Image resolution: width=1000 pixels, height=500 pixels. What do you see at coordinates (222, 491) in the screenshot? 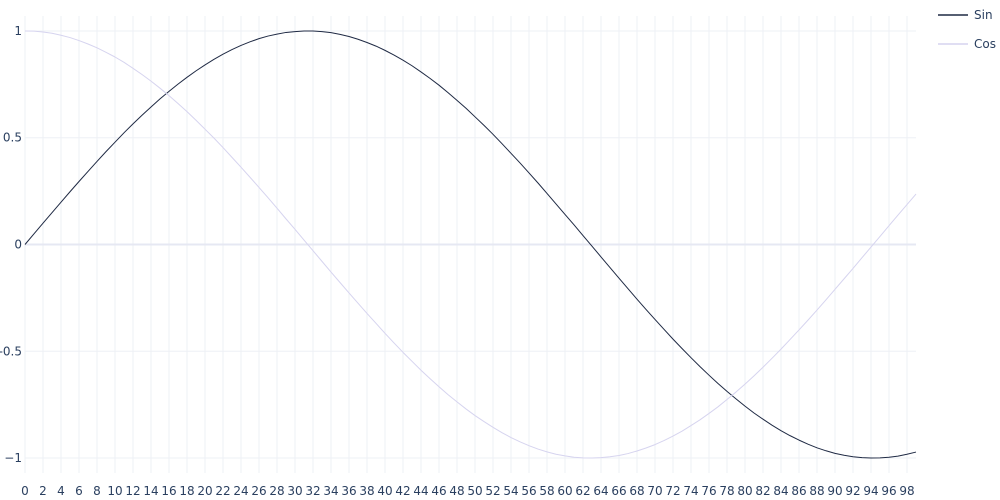
I see `x-tick-label: 22` at bounding box center [222, 491].